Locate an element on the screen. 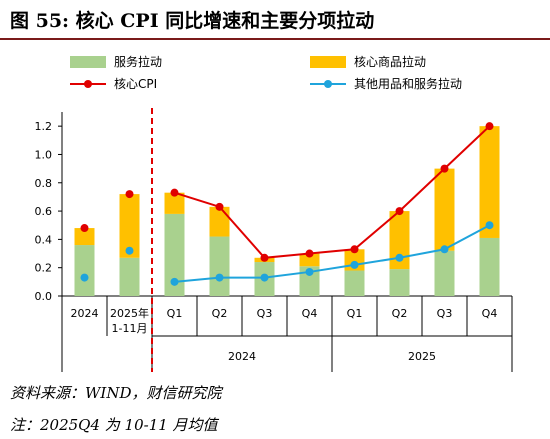 This screenshot has width=550, height=439. title-rule is located at coordinates (275, 39).